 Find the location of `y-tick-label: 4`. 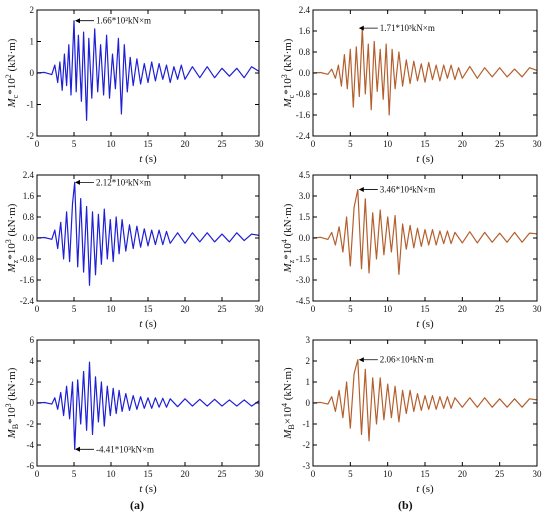

y-tick-label: 4 is located at coordinates (32, 361).